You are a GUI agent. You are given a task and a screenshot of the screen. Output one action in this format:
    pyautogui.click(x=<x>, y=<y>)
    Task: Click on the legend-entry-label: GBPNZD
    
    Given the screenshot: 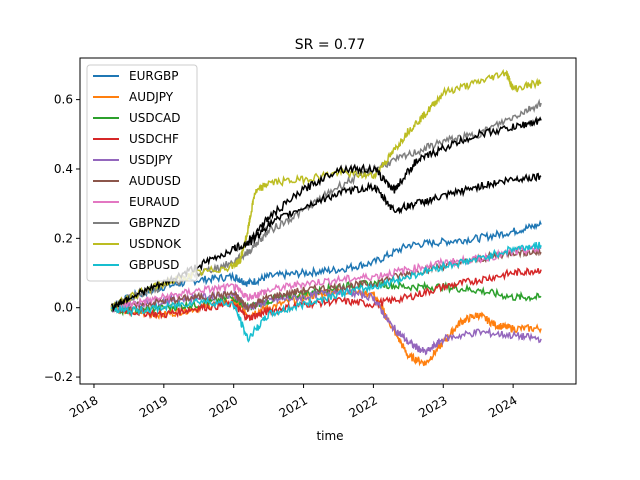 What is the action you would take?
    pyautogui.click(x=154, y=223)
    